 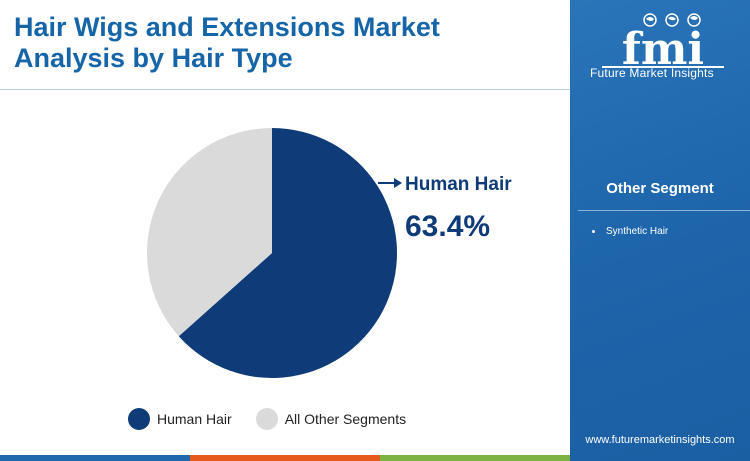 What do you see at coordinates (398, 183) in the screenshot?
I see `callout-arrow-icon` at bounding box center [398, 183].